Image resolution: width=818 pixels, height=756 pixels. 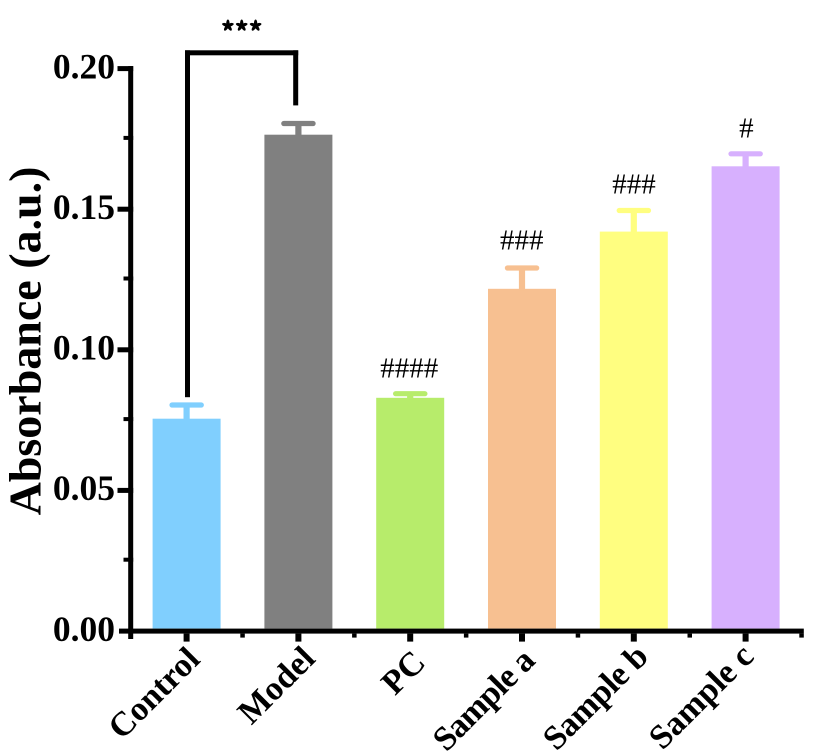 What do you see at coordinates (84, 66) in the screenshot?
I see `svg-text: 0.20` at bounding box center [84, 66].